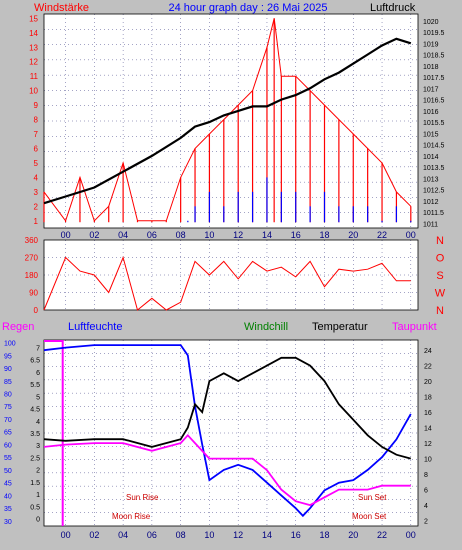  What do you see at coordinates (434, 191) in the screenshot?
I see `pressure-tick-label: 1012.5` at bounding box center [434, 191].